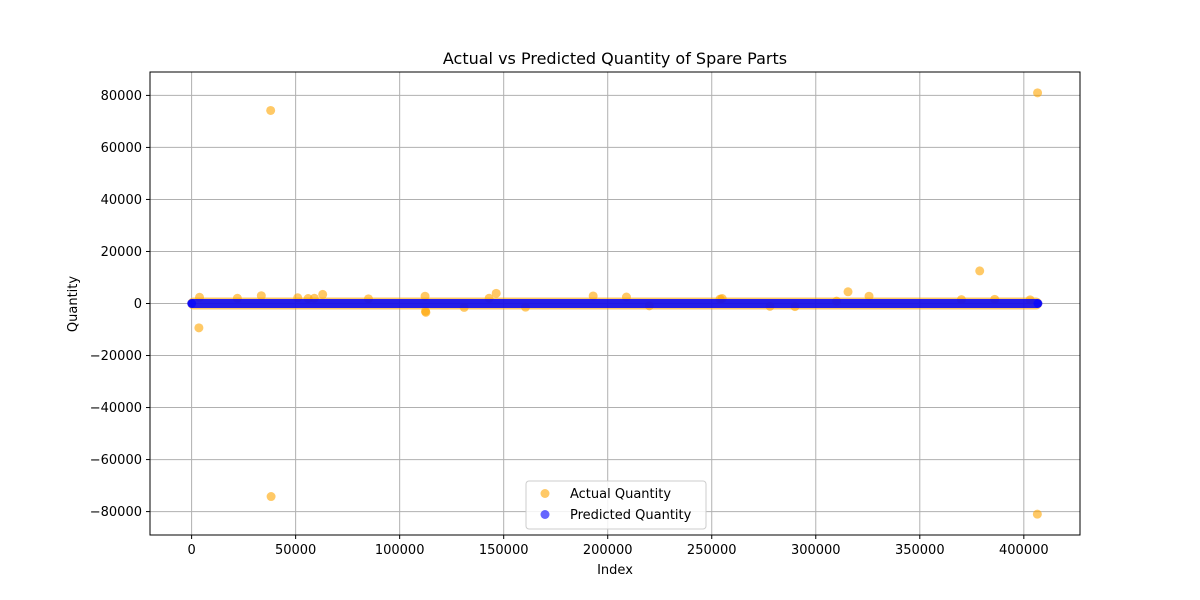  Describe the element at coordinates (816, 550) in the screenshot. I see `x-tick-label: 300000` at that location.